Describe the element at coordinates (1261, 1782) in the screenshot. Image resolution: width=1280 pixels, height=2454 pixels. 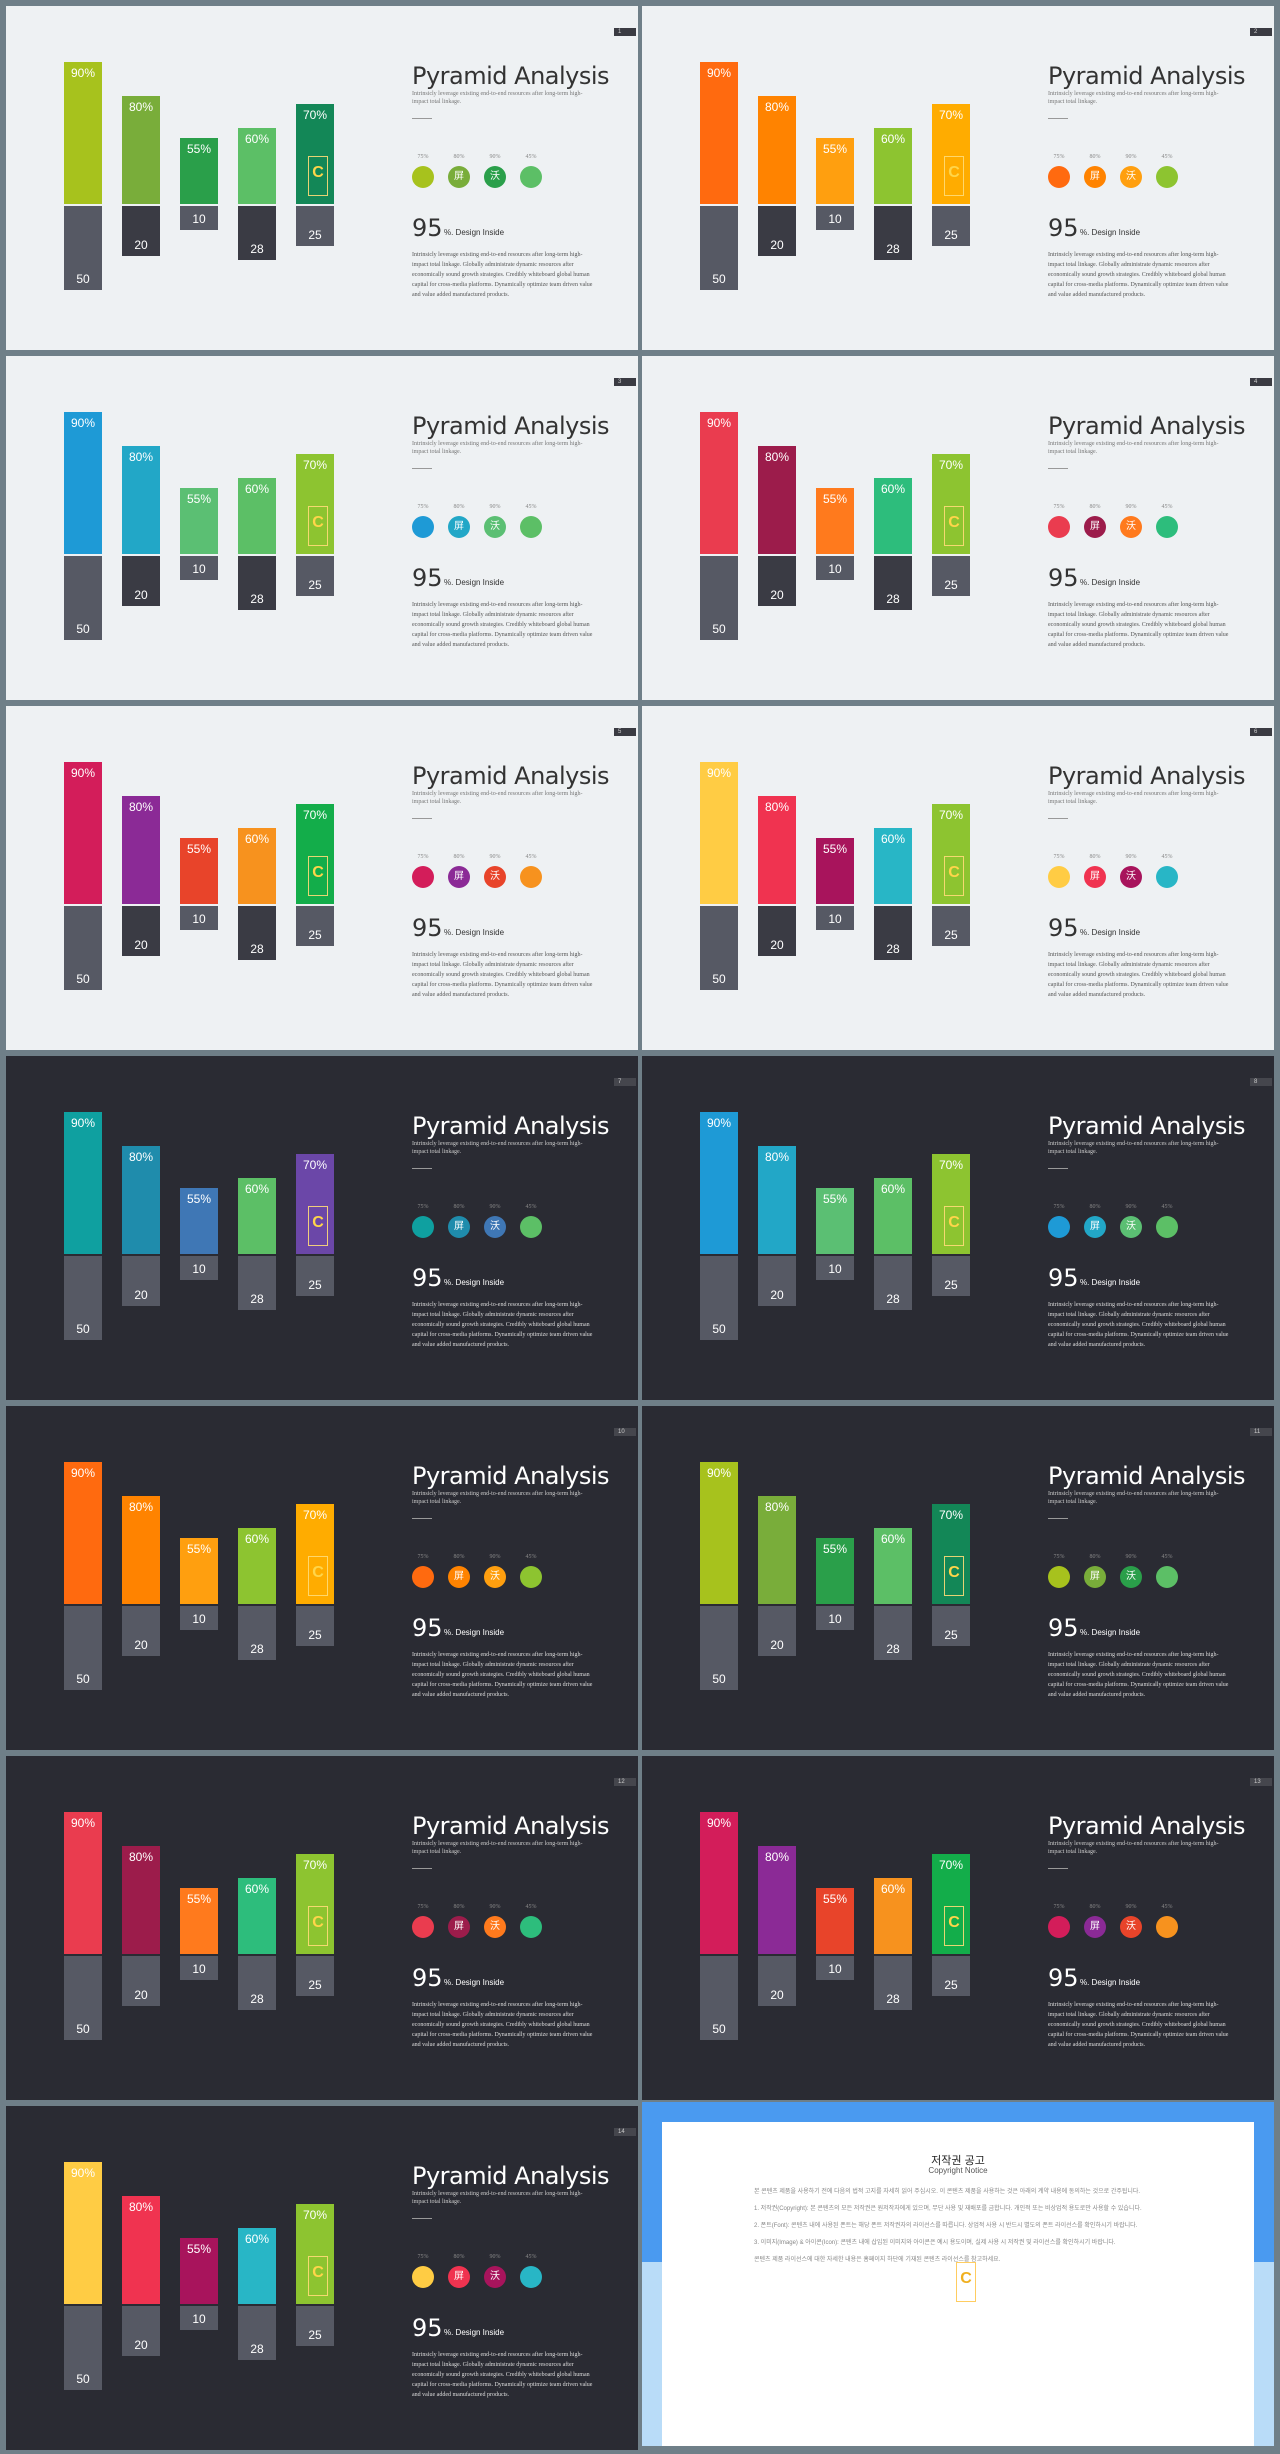
I see `page-number: 13` at that location.